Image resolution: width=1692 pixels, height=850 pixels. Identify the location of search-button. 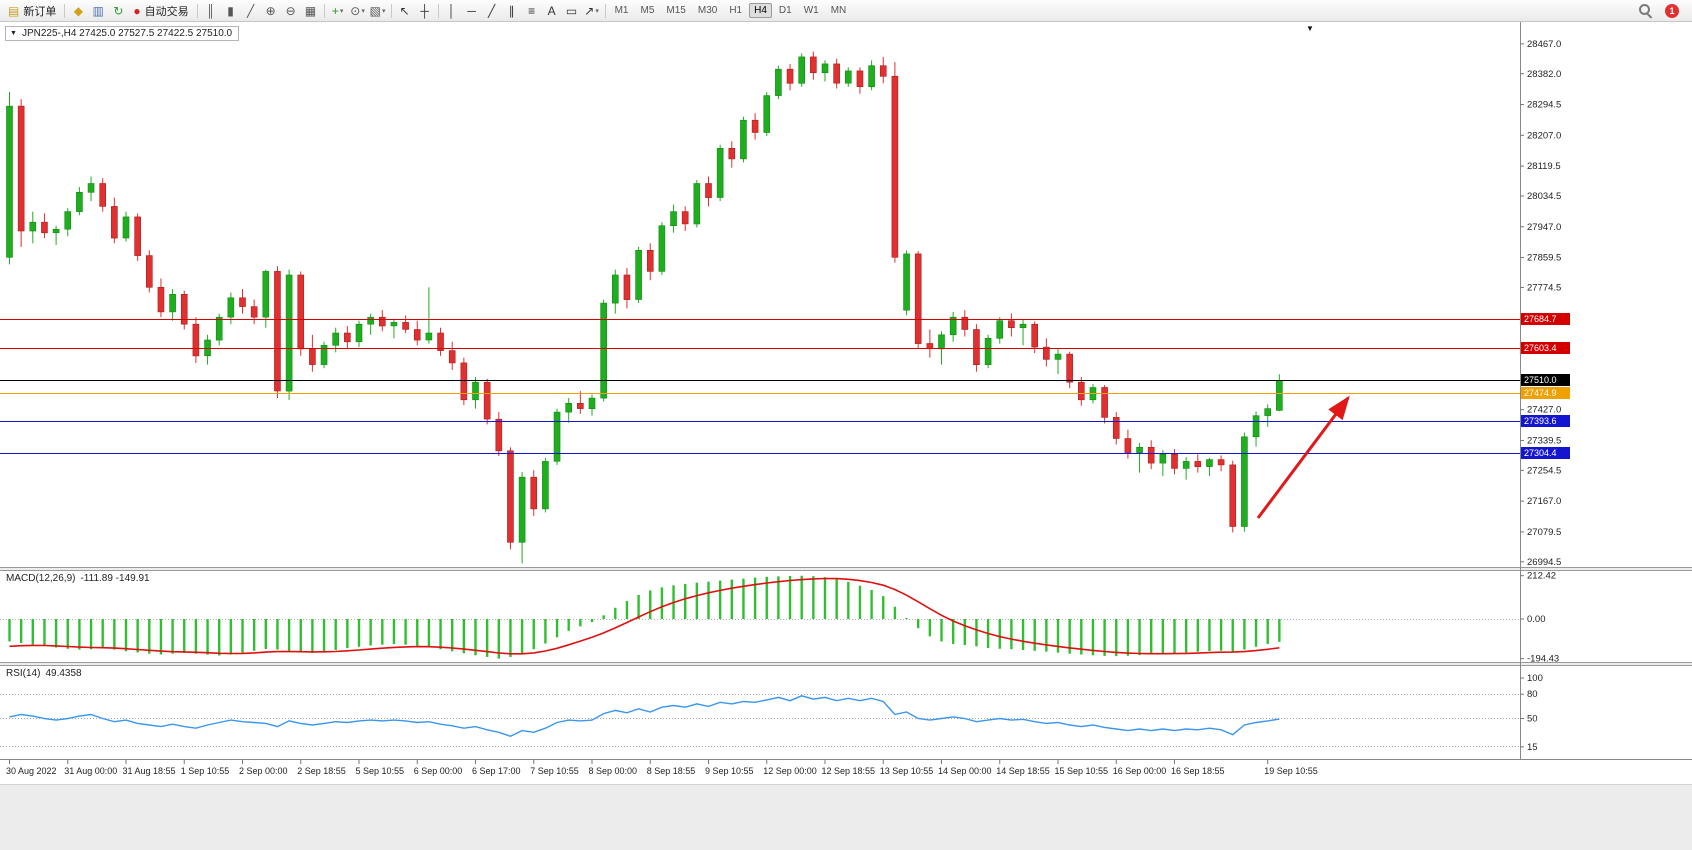
(1645, 10).